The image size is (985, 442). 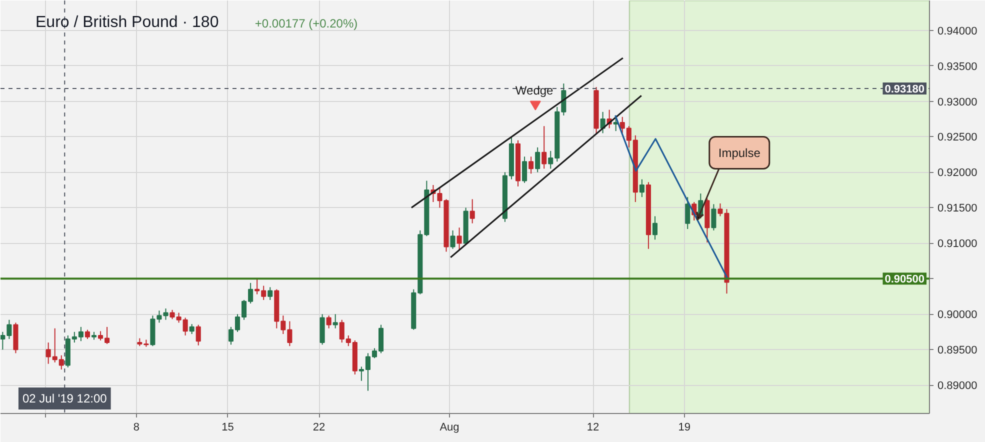 What do you see at coordinates (958, 102) in the screenshot?
I see `y-tick-label: 0.93000` at bounding box center [958, 102].